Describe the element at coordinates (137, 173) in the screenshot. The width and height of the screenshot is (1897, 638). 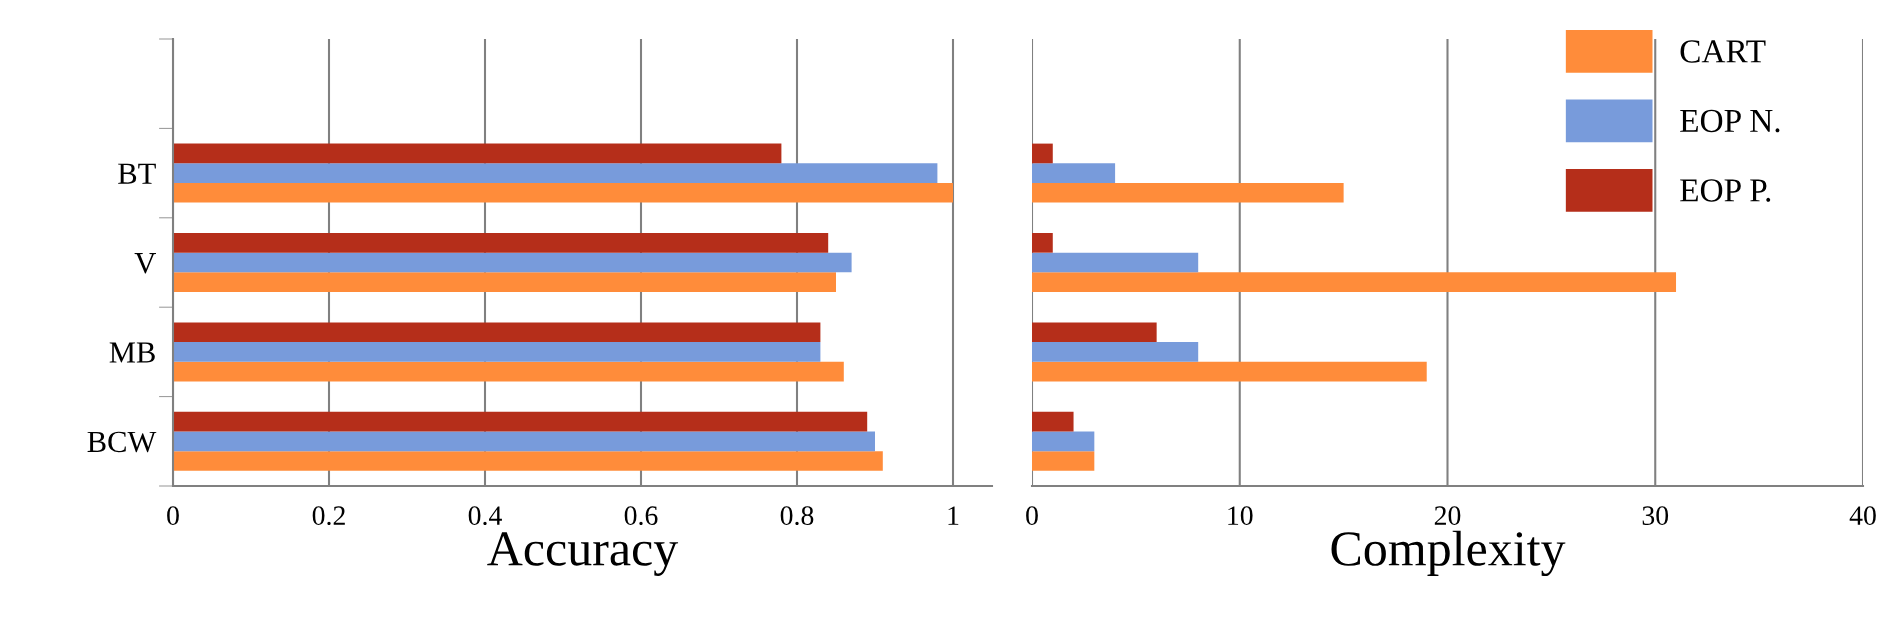
I see `y-tick-label: BT` at that location.